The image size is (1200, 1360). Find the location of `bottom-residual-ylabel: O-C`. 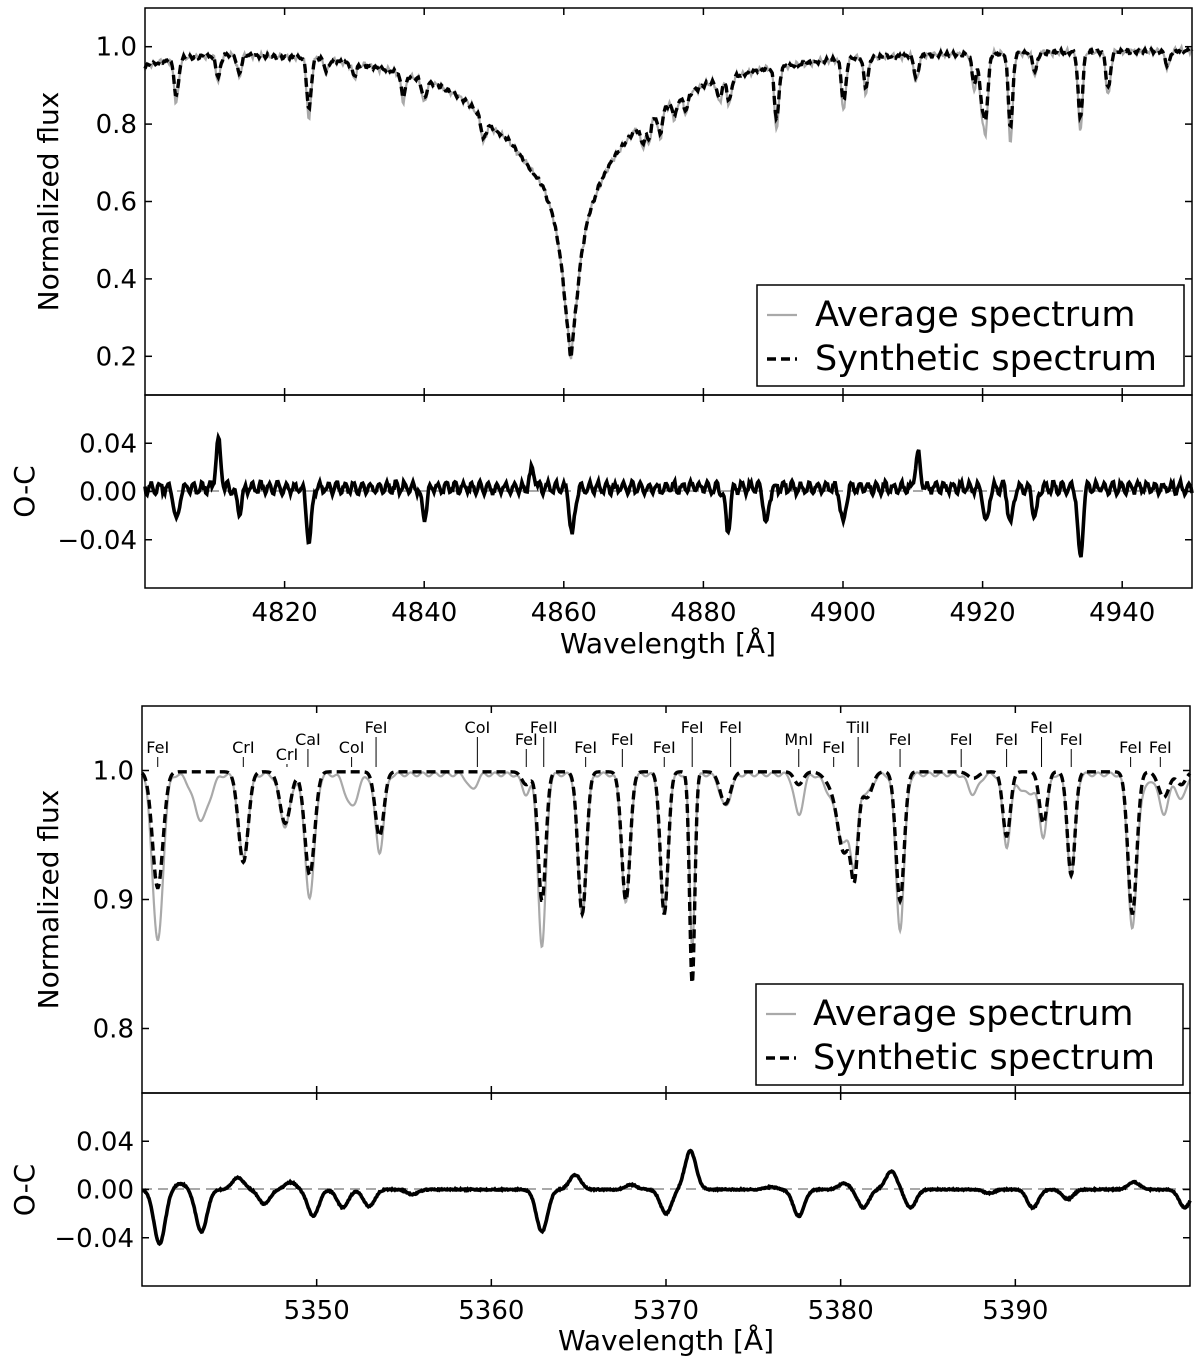

bottom-residual-ylabel: O-C is located at coordinates (24, 1190).